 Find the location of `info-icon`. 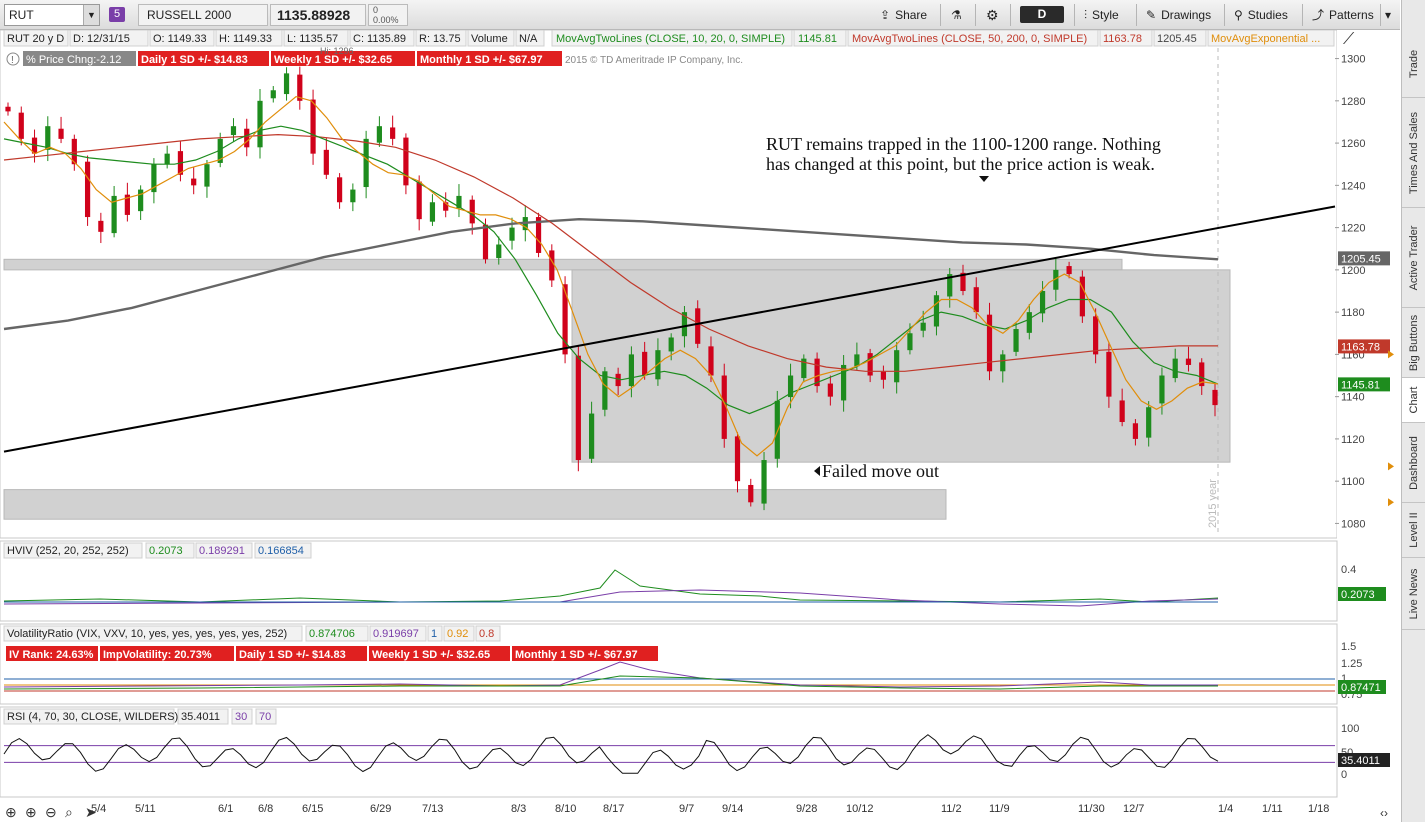

info-icon is located at coordinates (13, 59).